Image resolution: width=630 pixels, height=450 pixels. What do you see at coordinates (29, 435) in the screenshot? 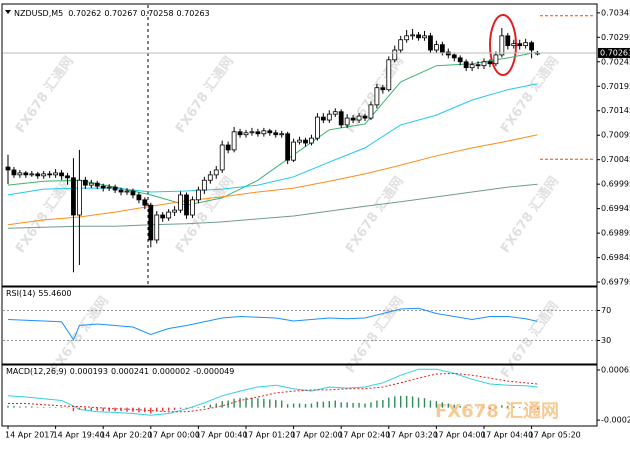
I see `x-tick-label: 14 Apr 2017` at bounding box center [29, 435].